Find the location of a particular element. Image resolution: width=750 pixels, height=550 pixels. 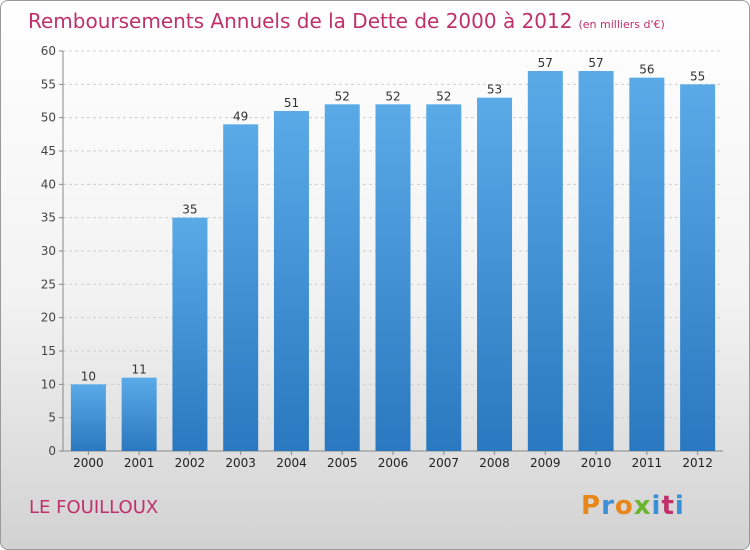

bar-2008 is located at coordinates (495, 274).